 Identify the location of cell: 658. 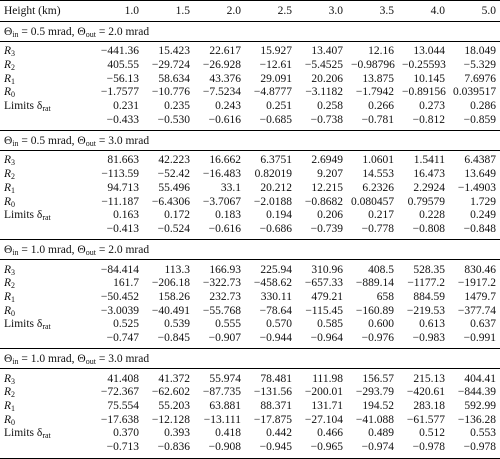
(385, 296).